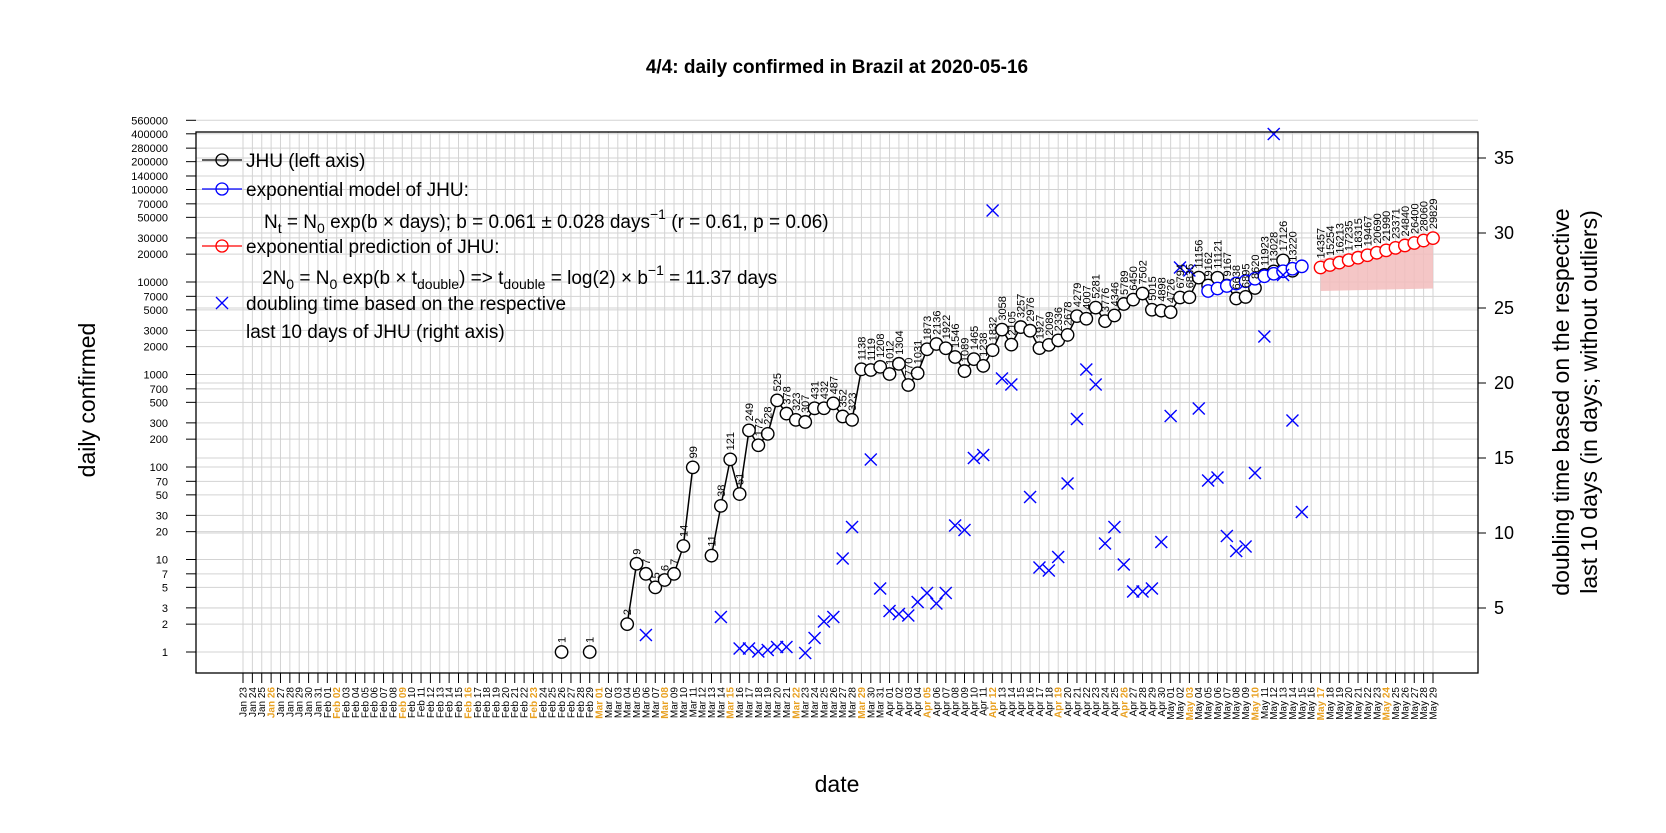 This screenshot has width=1666, height=833. I want to click on legend-formula1-sub2: 0, so click(321, 228).